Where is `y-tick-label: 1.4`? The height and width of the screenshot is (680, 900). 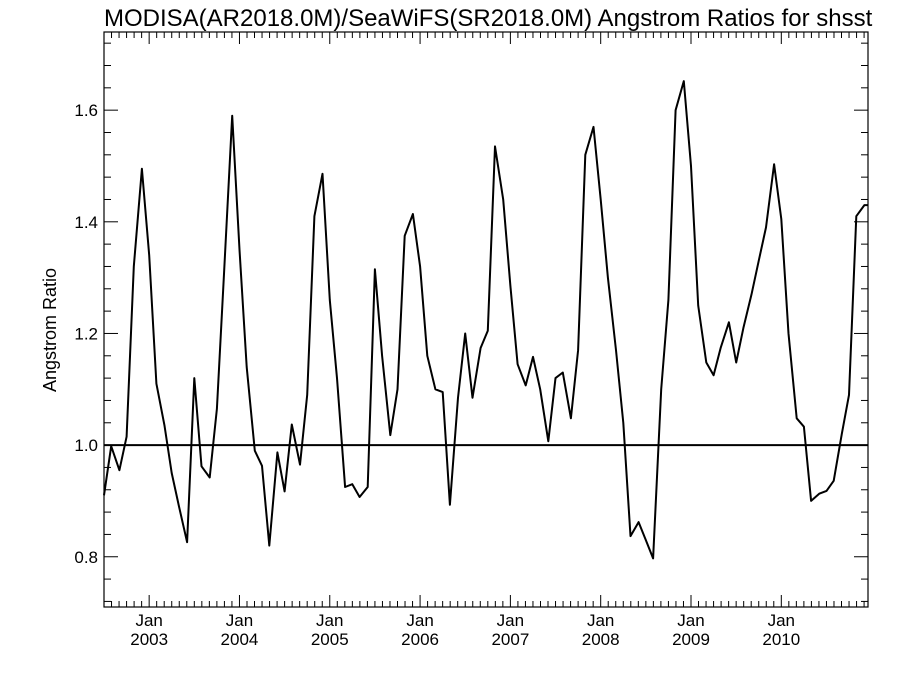 y-tick-label: 1.4 is located at coordinates (86, 222).